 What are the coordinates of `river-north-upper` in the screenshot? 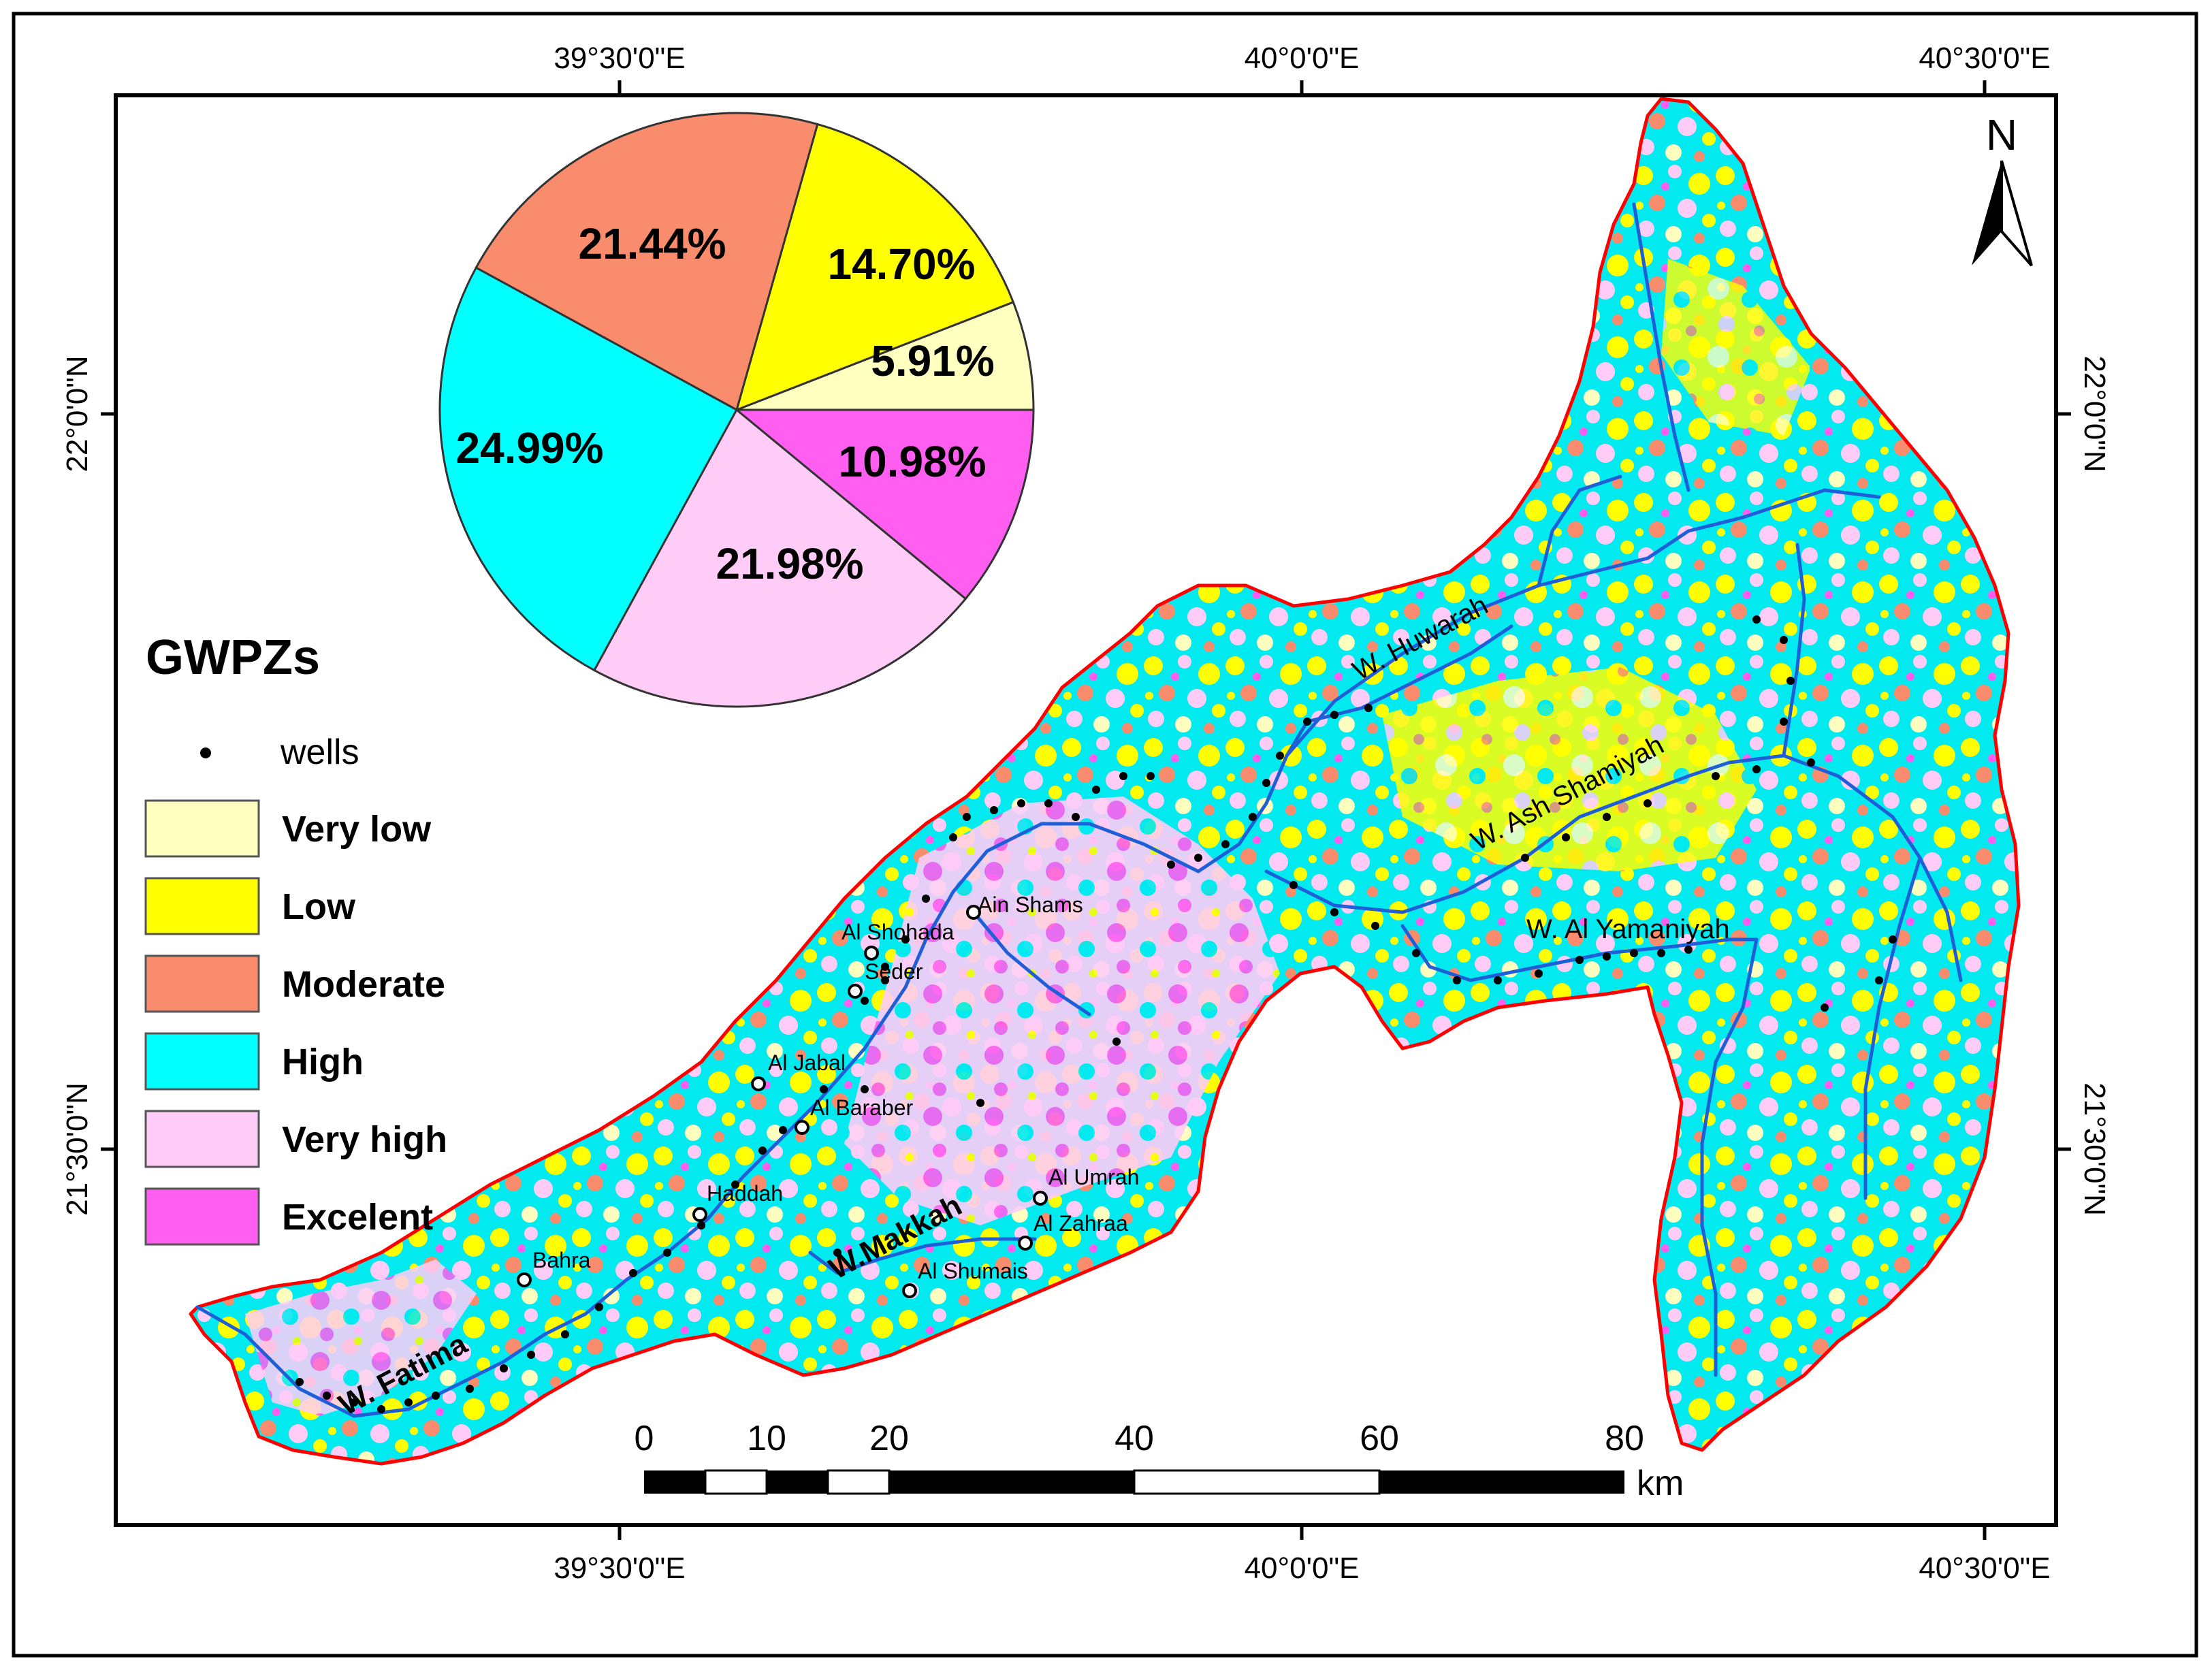 It's located at (1661, 347).